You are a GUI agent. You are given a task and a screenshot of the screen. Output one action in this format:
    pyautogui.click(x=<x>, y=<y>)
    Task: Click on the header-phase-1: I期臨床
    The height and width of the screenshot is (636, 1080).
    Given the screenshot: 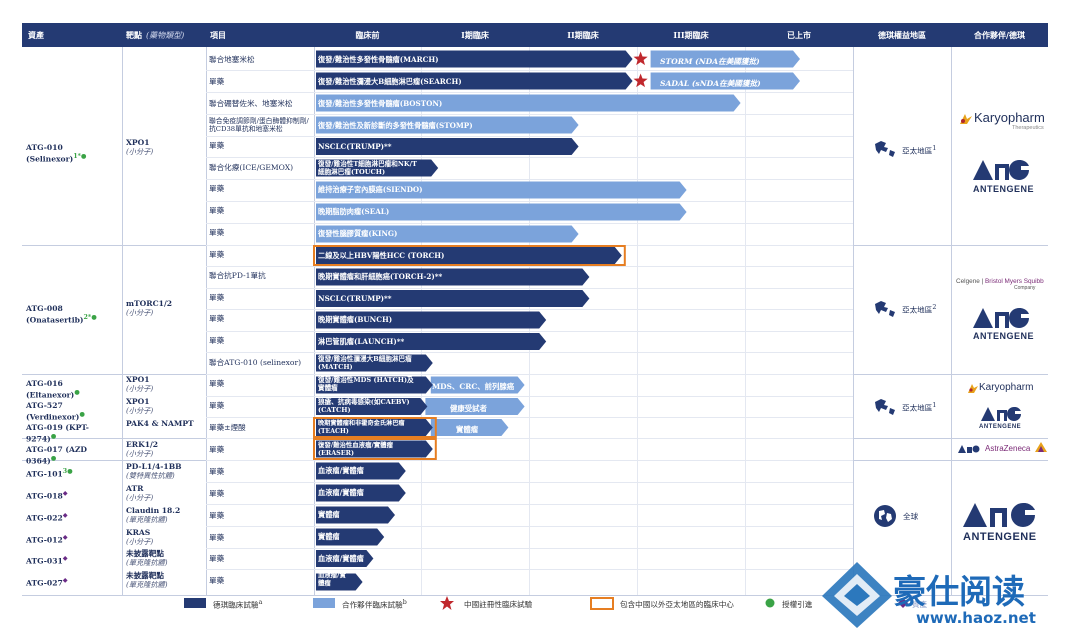 What is the action you would take?
    pyautogui.click(x=475, y=35)
    